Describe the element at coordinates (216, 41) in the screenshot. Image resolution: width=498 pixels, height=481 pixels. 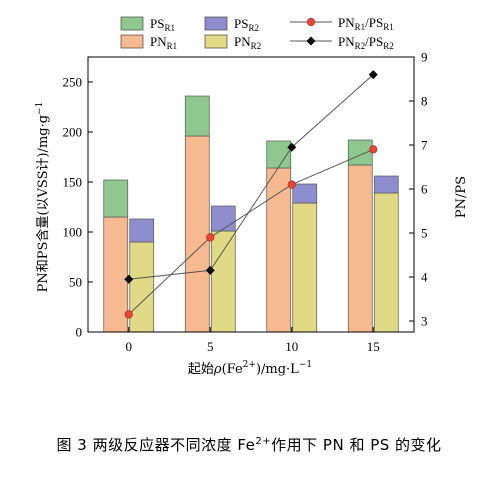
I see `legend-swatch-pn-r2` at that location.